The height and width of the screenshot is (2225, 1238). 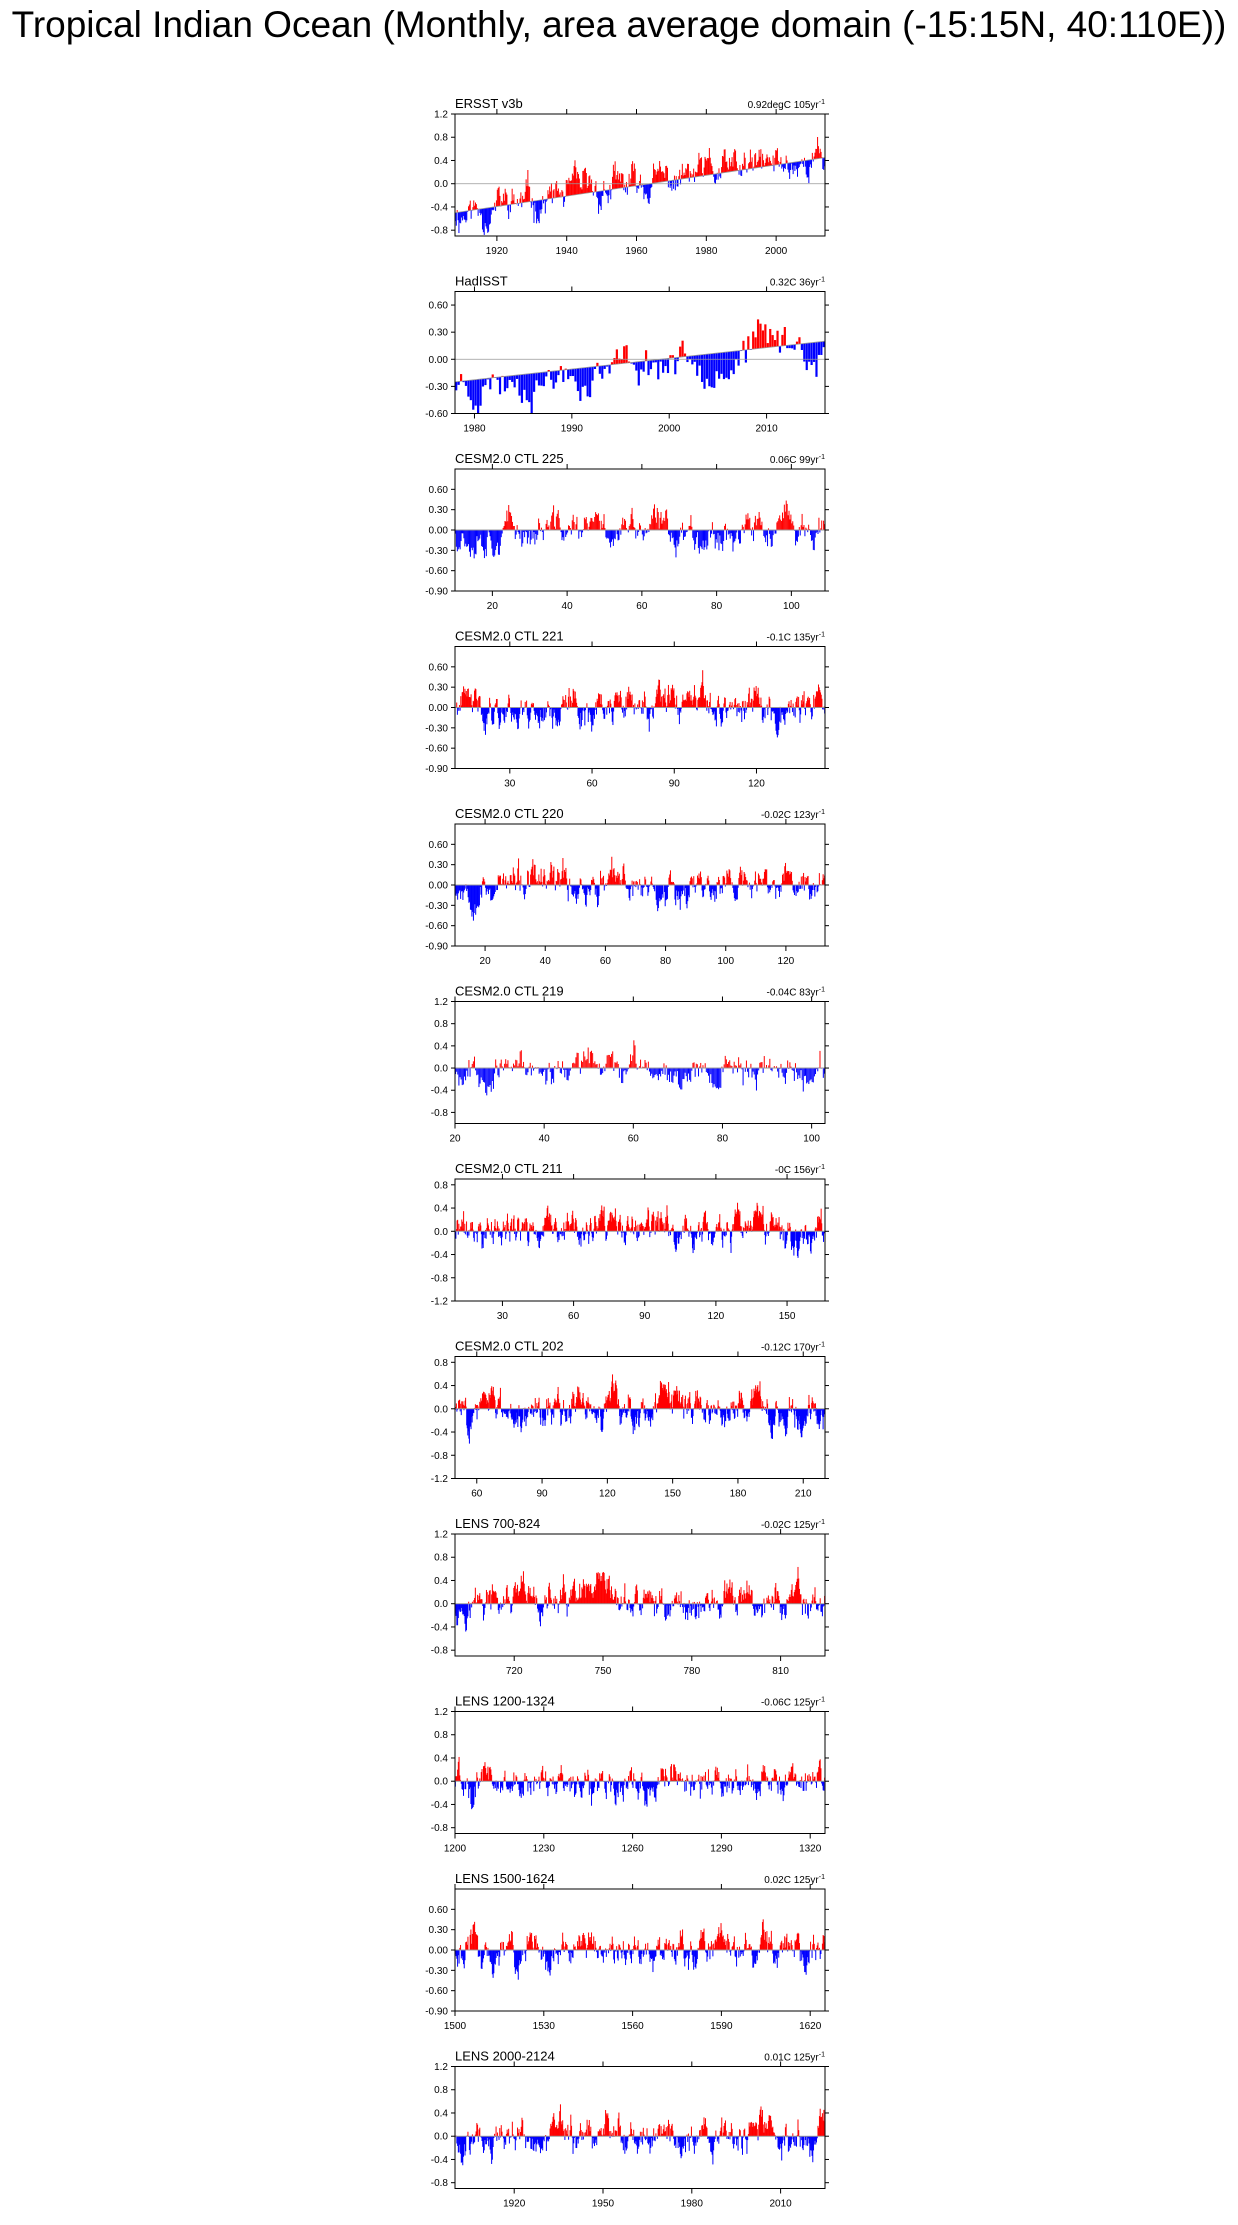 I want to click on y-tick-label: -0.4, so click(x=440, y=1433).